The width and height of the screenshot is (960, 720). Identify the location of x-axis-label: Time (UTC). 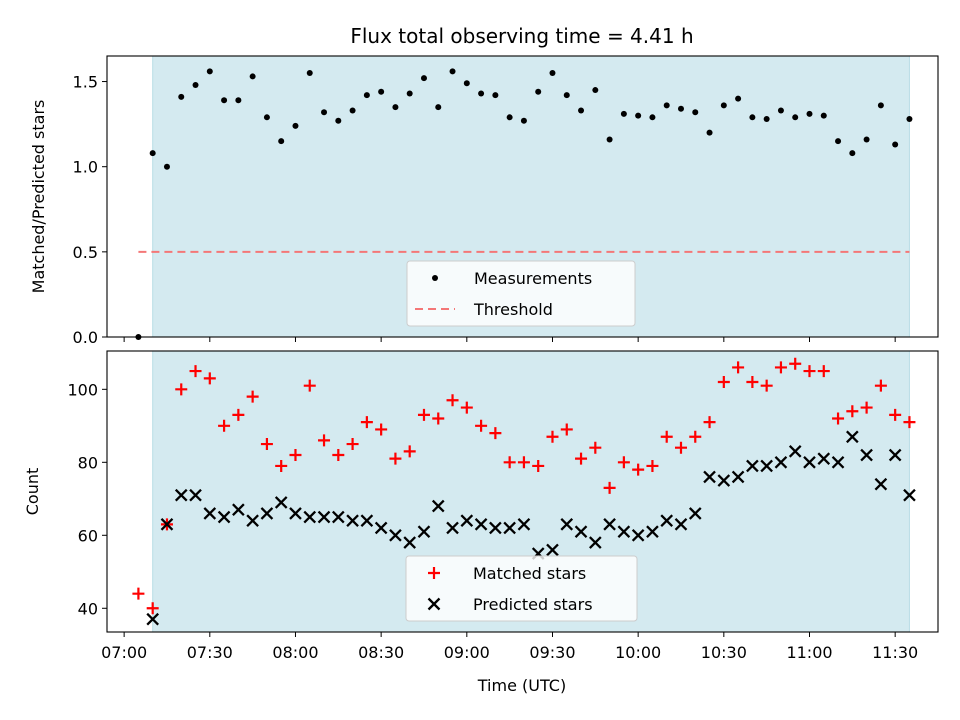
(521, 685).